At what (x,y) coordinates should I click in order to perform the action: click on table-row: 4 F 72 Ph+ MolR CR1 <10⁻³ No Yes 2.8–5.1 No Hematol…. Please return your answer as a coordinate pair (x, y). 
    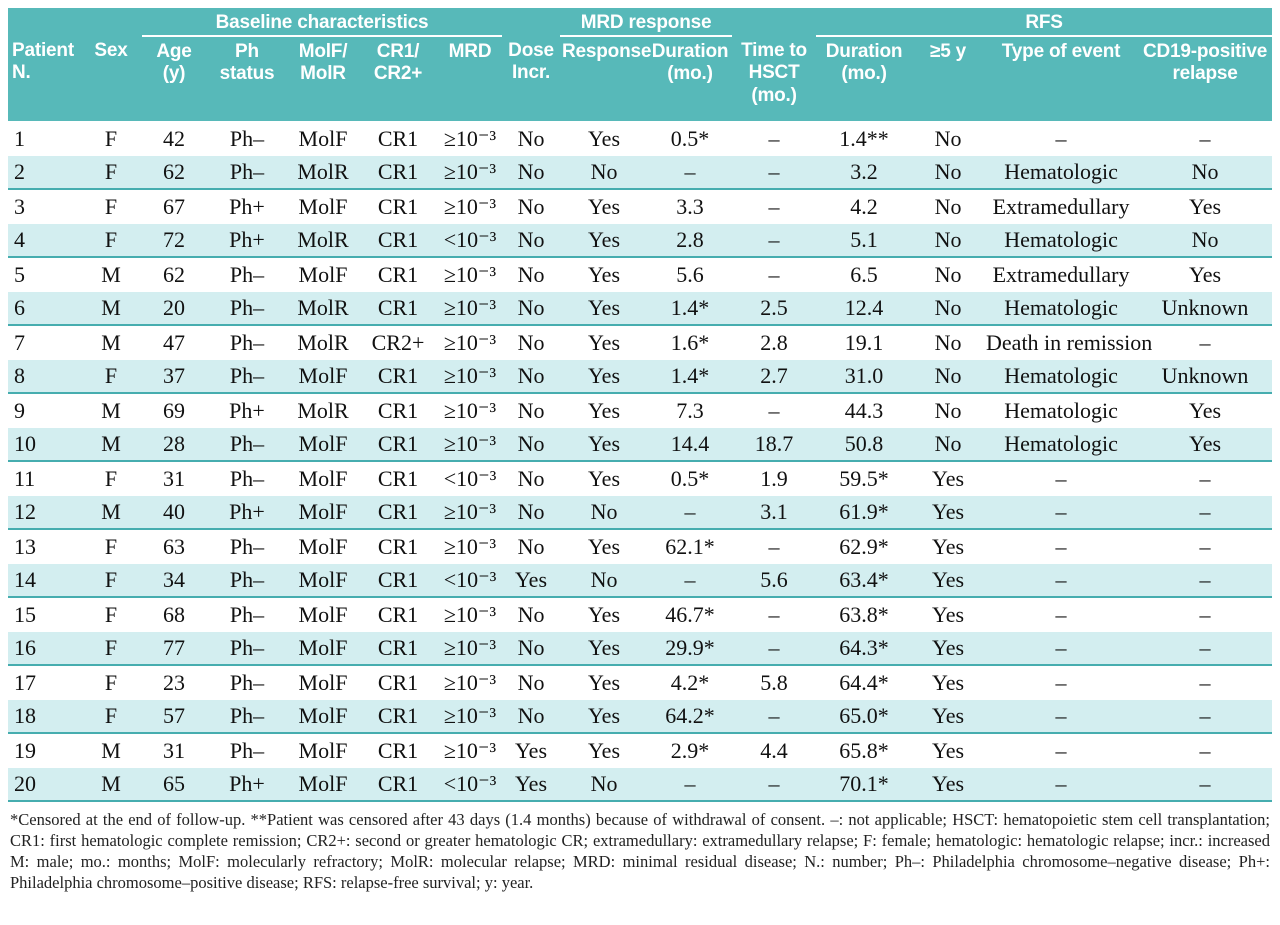
    Looking at the image, I should click on (640, 241).